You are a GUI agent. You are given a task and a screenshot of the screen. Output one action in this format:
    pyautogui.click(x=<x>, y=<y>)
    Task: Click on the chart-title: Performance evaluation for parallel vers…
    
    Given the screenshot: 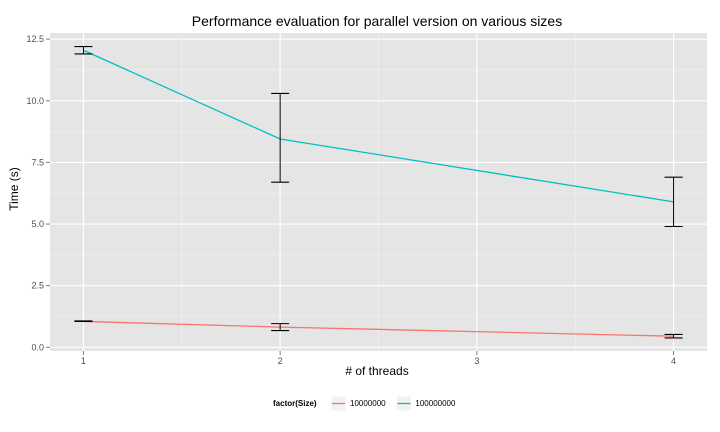 What is the action you would take?
    pyautogui.click(x=377, y=21)
    